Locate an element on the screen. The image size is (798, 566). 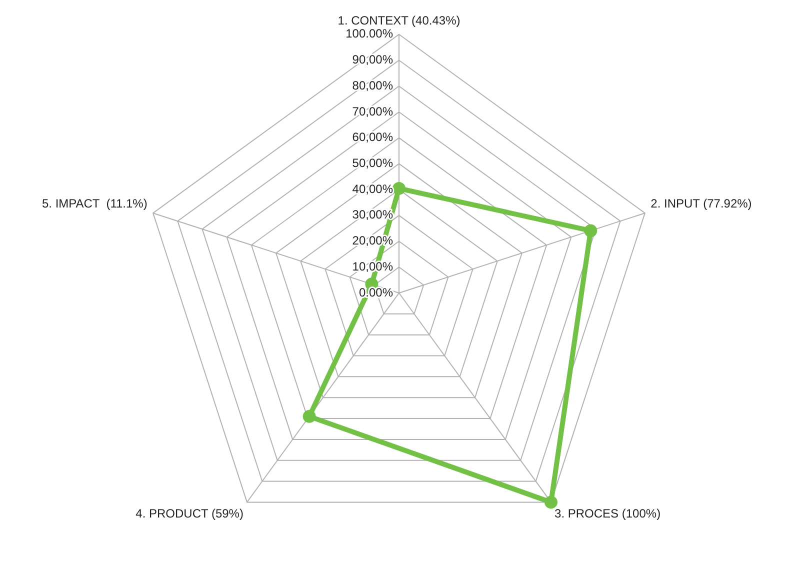
y-tick-label: 50,00% is located at coordinates (373, 163).